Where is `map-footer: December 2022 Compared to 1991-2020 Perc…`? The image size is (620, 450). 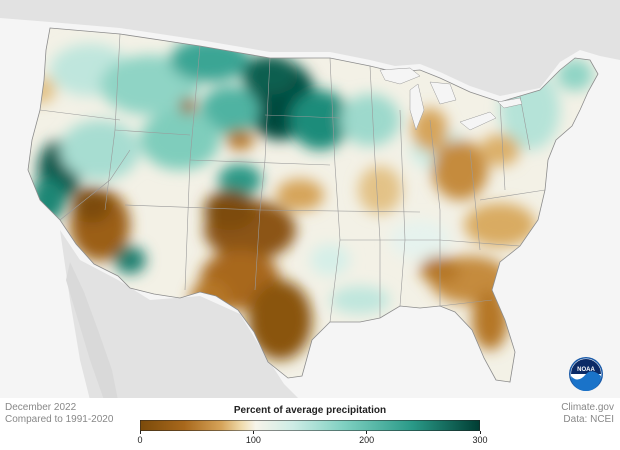
map-footer: December 2022 Compared to 1991-2020 Perc… is located at coordinates (310, 424).